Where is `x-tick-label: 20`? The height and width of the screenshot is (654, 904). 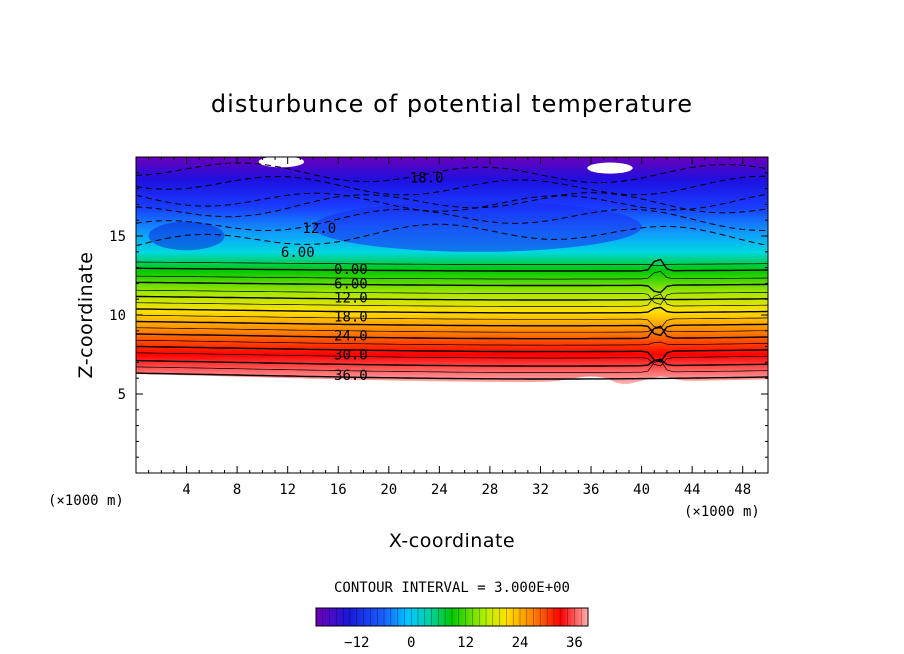
x-tick-label: 20 is located at coordinates (388, 490).